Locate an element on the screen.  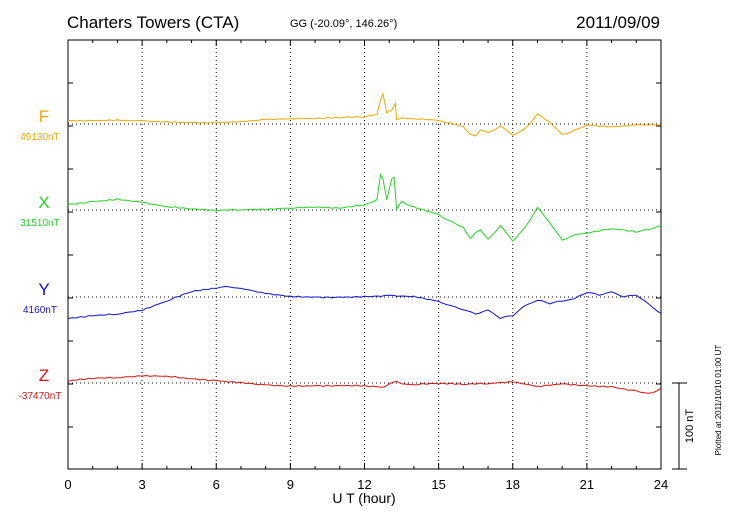
series-line-x is located at coordinates (364, 207).